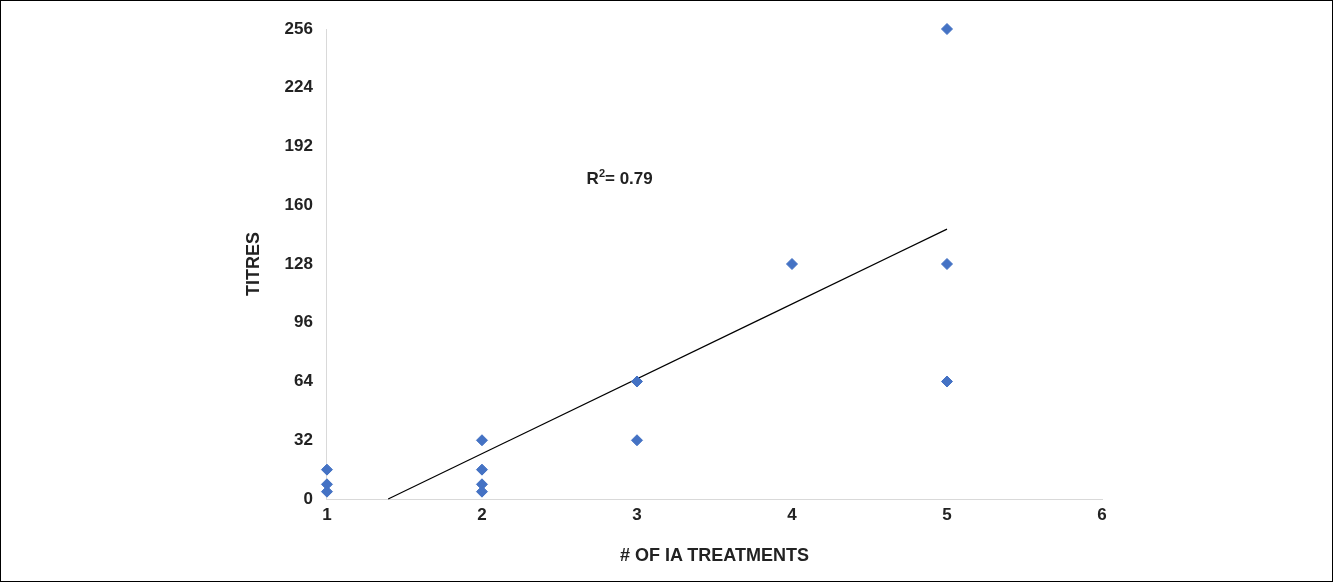  I want to click on y-tick-label: 32, so click(303, 439).